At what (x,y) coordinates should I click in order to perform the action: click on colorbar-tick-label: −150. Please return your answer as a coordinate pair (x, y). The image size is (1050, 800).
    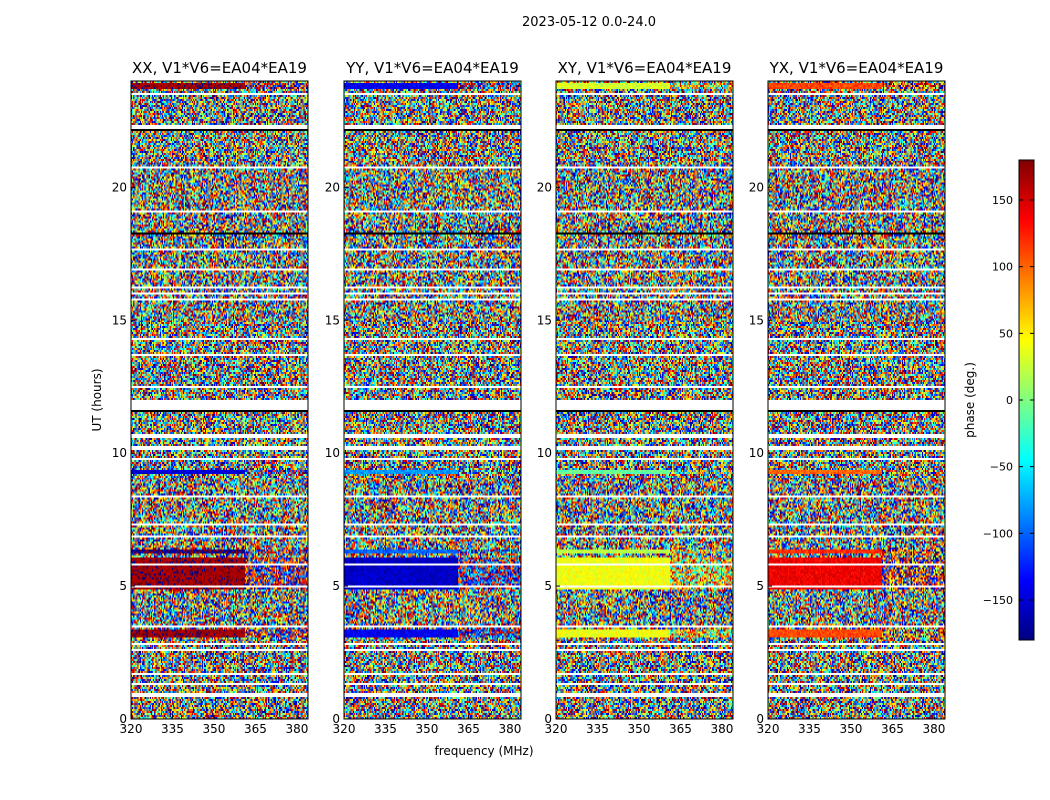
    Looking at the image, I should click on (998, 600).